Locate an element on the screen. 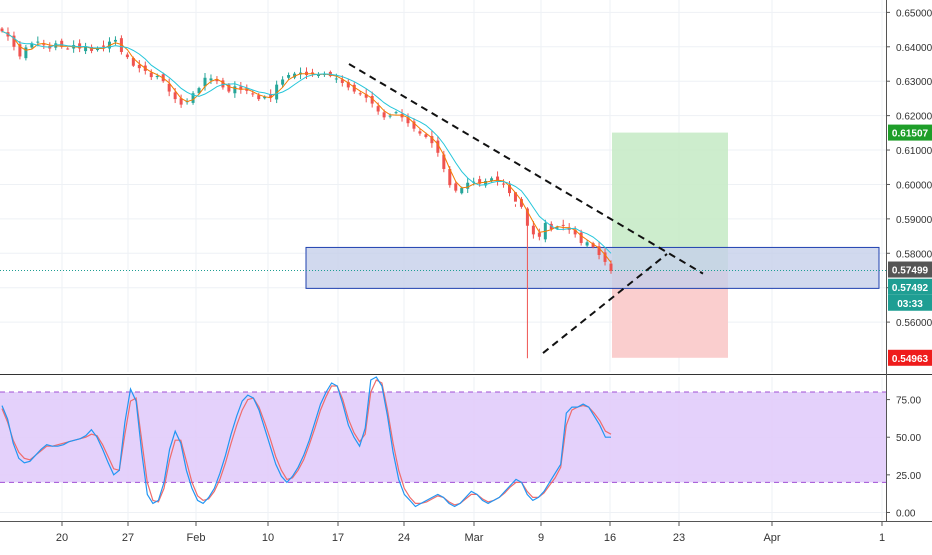  time-tick-label: 16 is located at coordinates (610, 538).